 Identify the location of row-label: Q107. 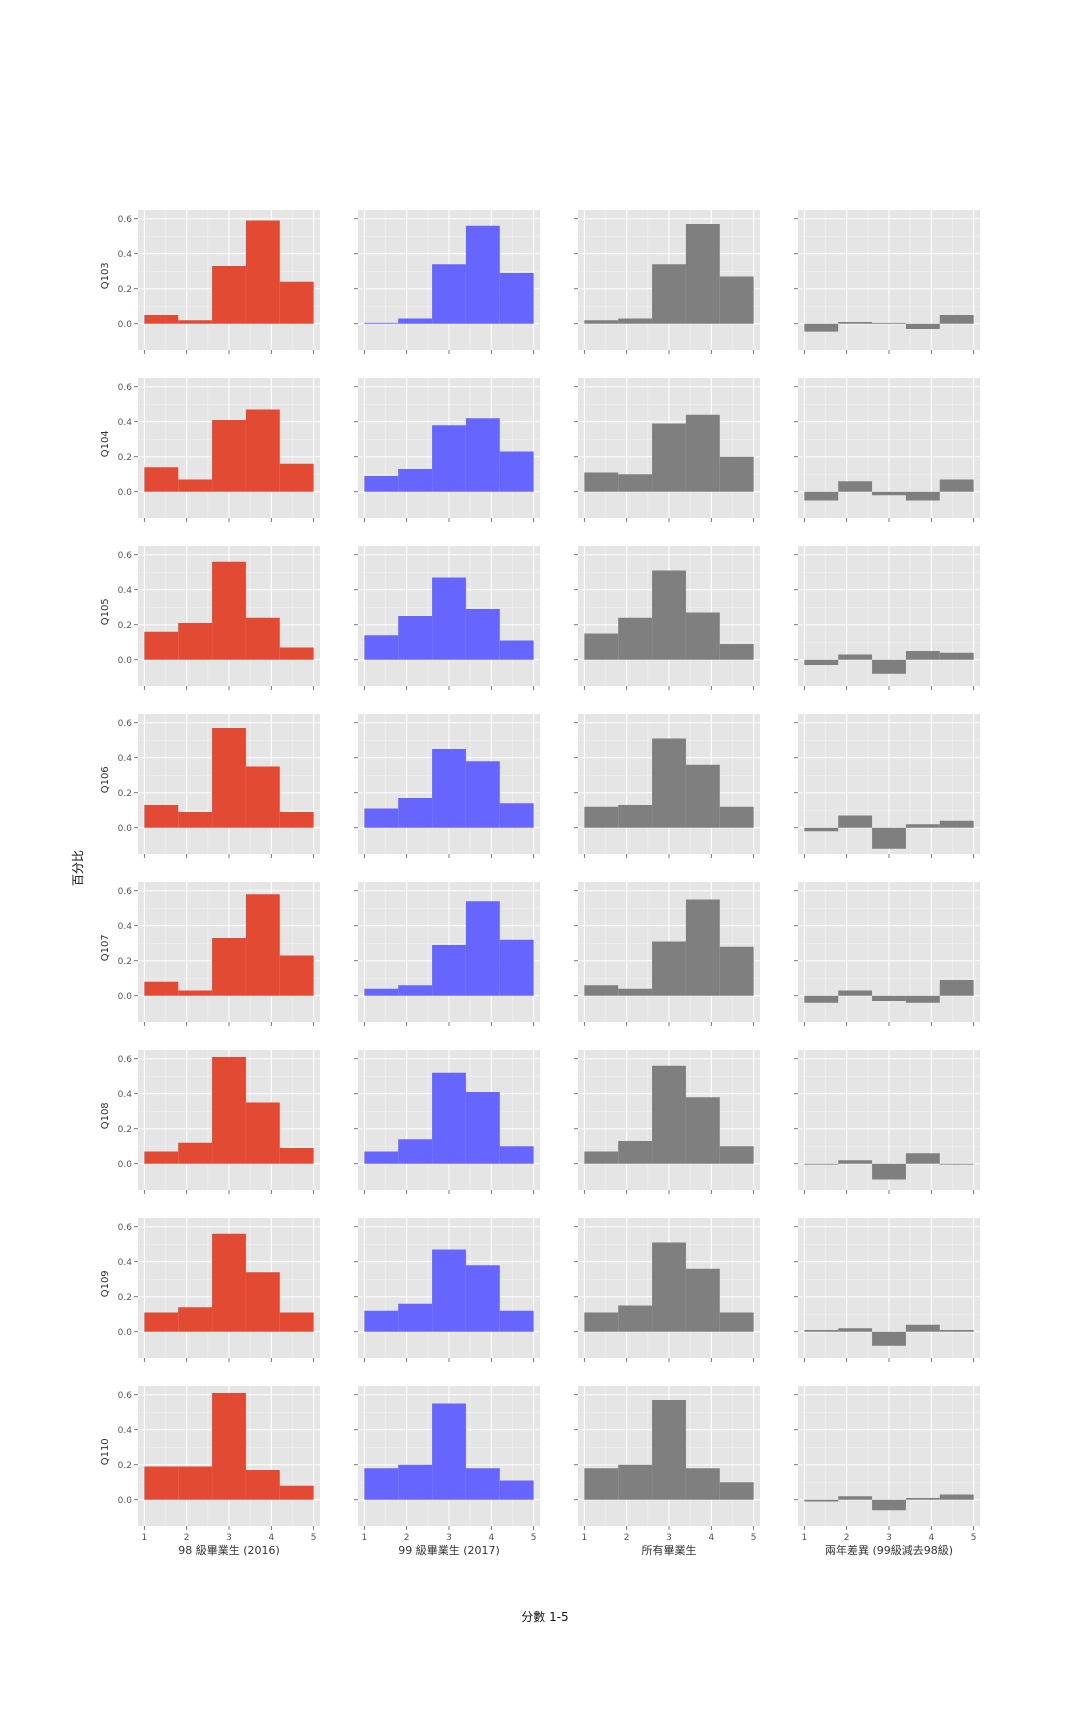
(105, 947).